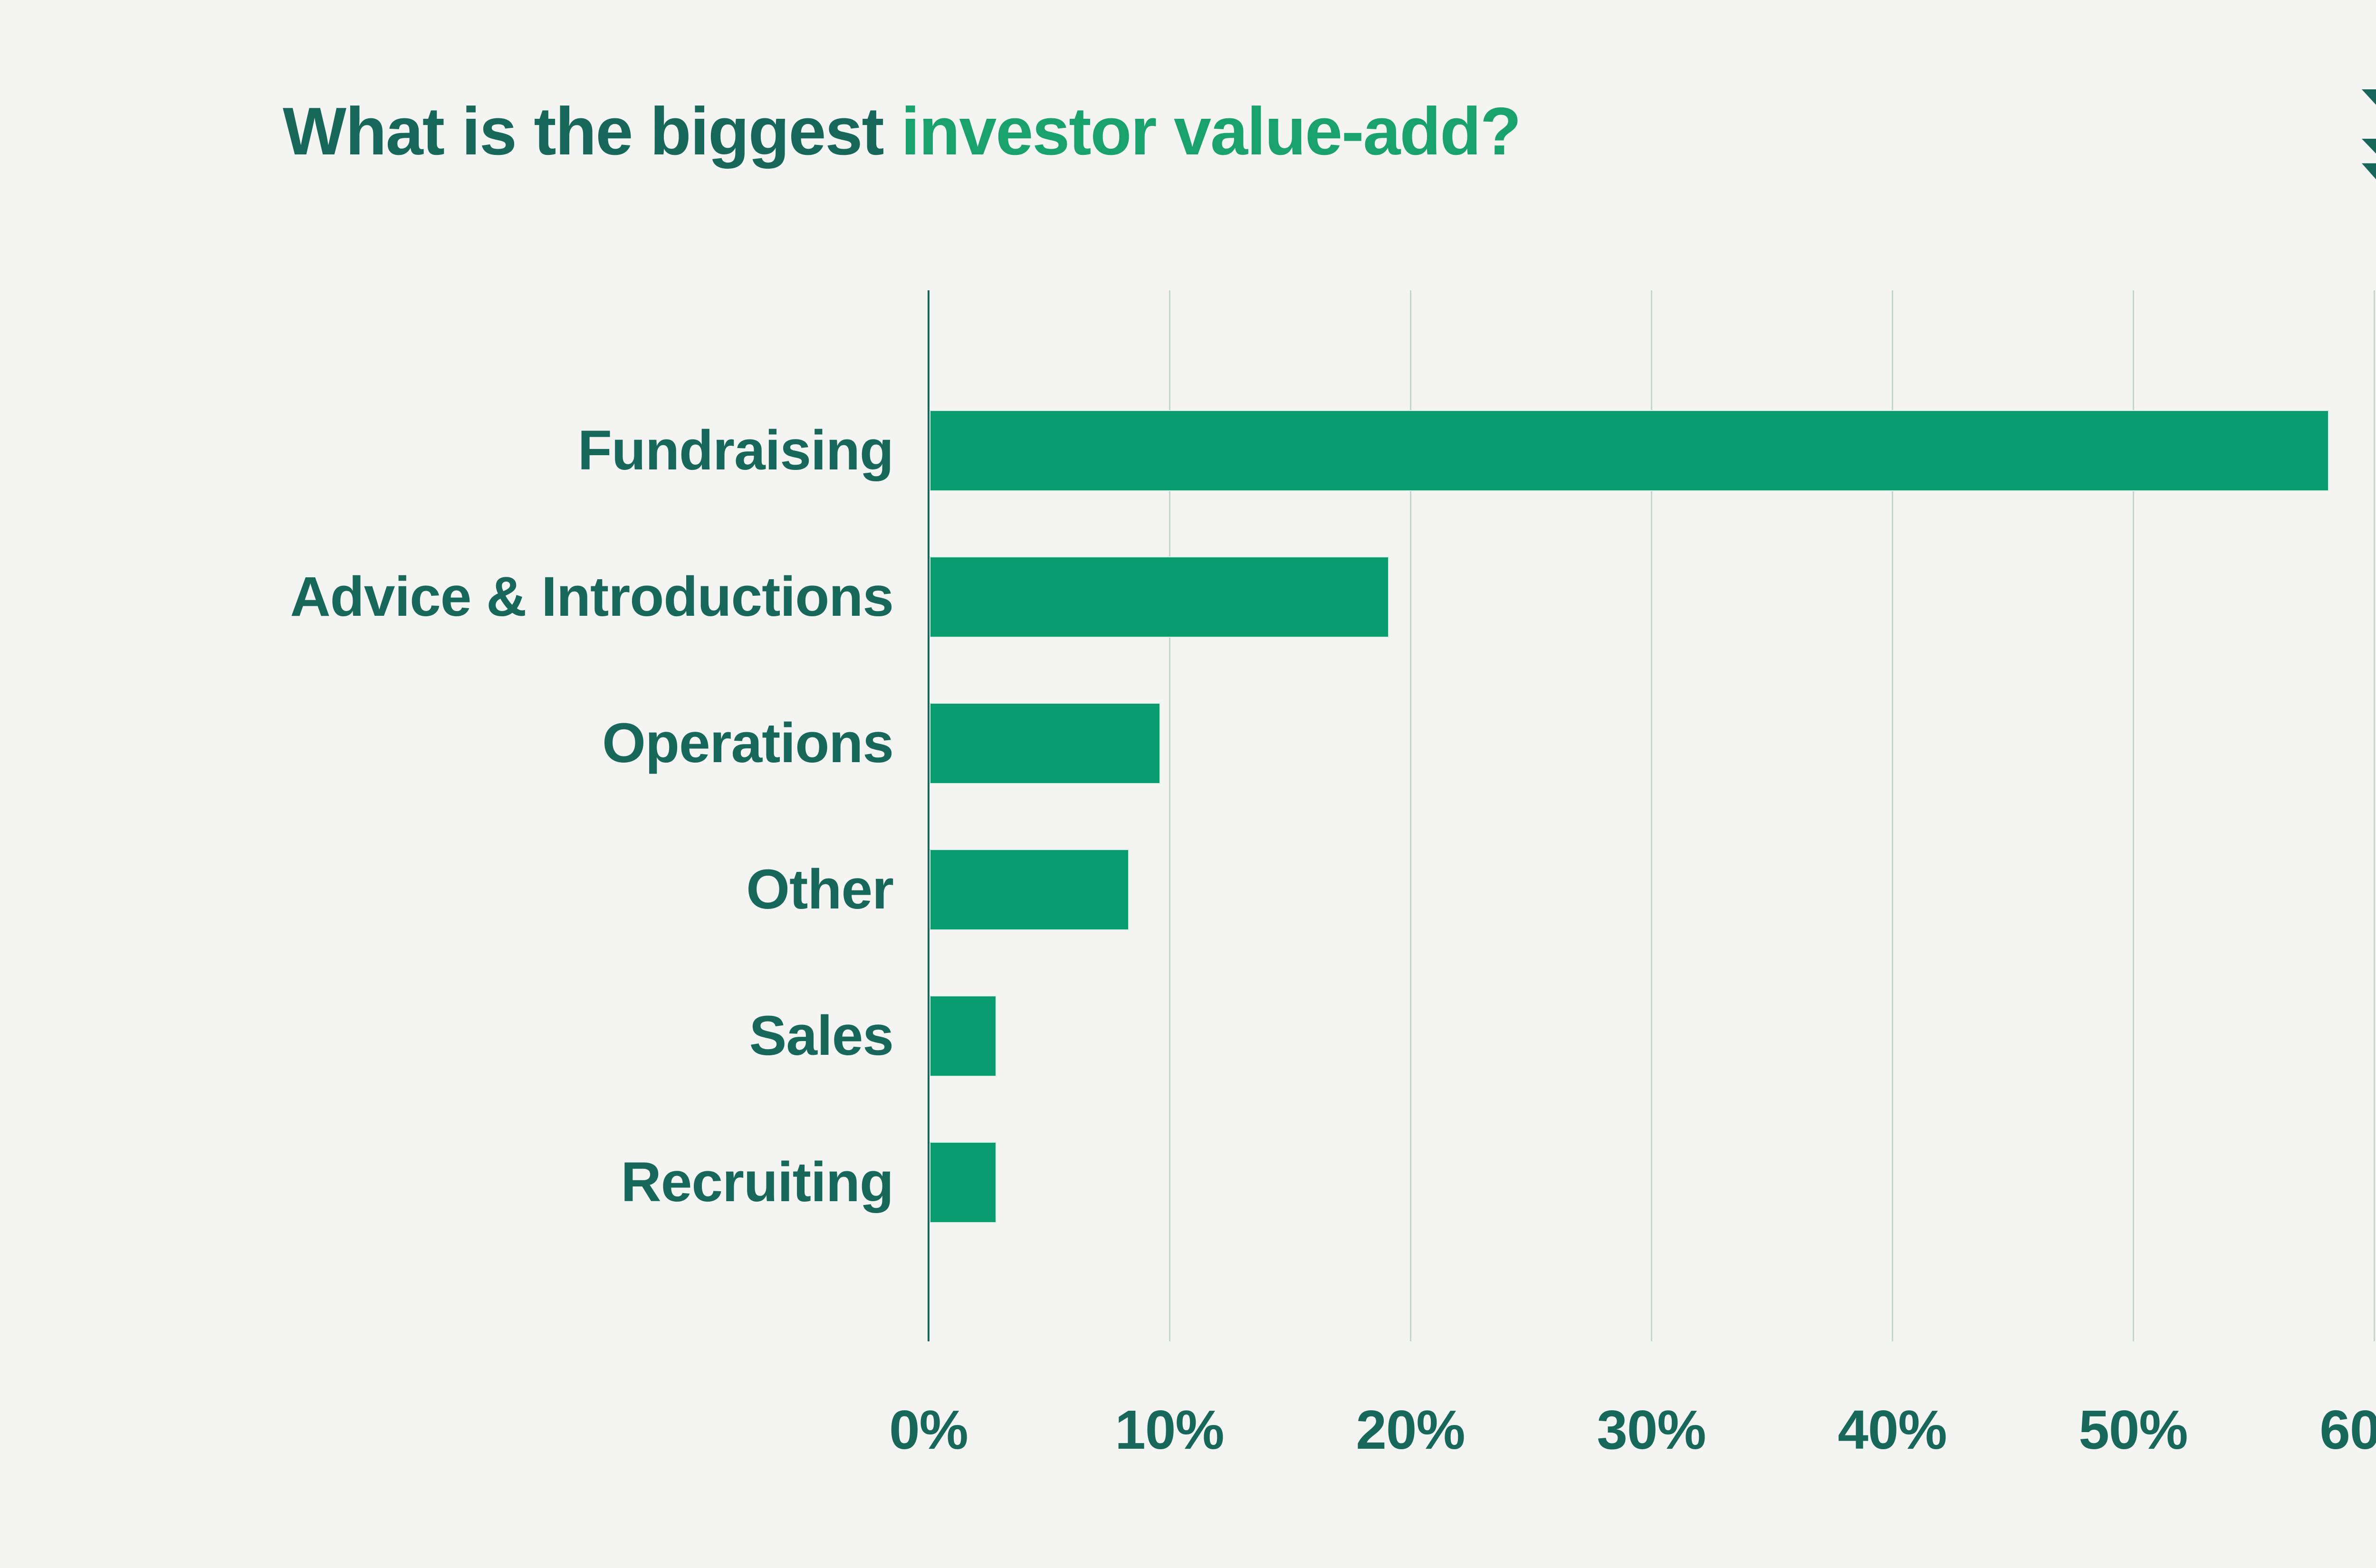 Image resolution: width=2376 pixels, height=1568 pixels. I want to click on category-label-advice-introductions: Advice & Introductions, so click(592, 597).